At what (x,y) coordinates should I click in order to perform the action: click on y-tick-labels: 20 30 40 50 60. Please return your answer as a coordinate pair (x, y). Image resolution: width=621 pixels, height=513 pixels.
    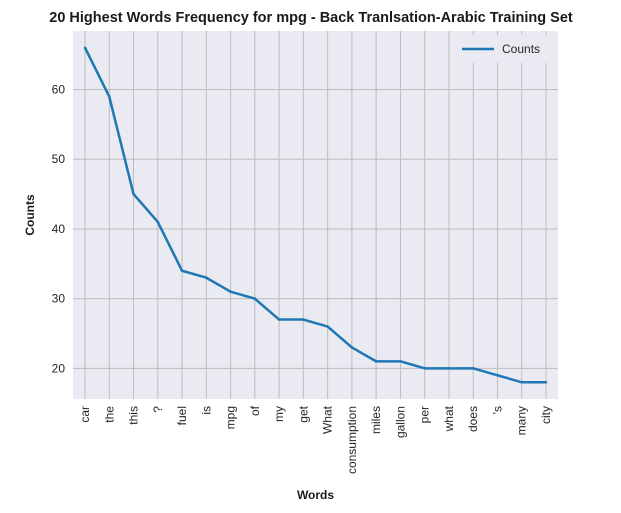
    Looking at the image, I should click on (59, 229).